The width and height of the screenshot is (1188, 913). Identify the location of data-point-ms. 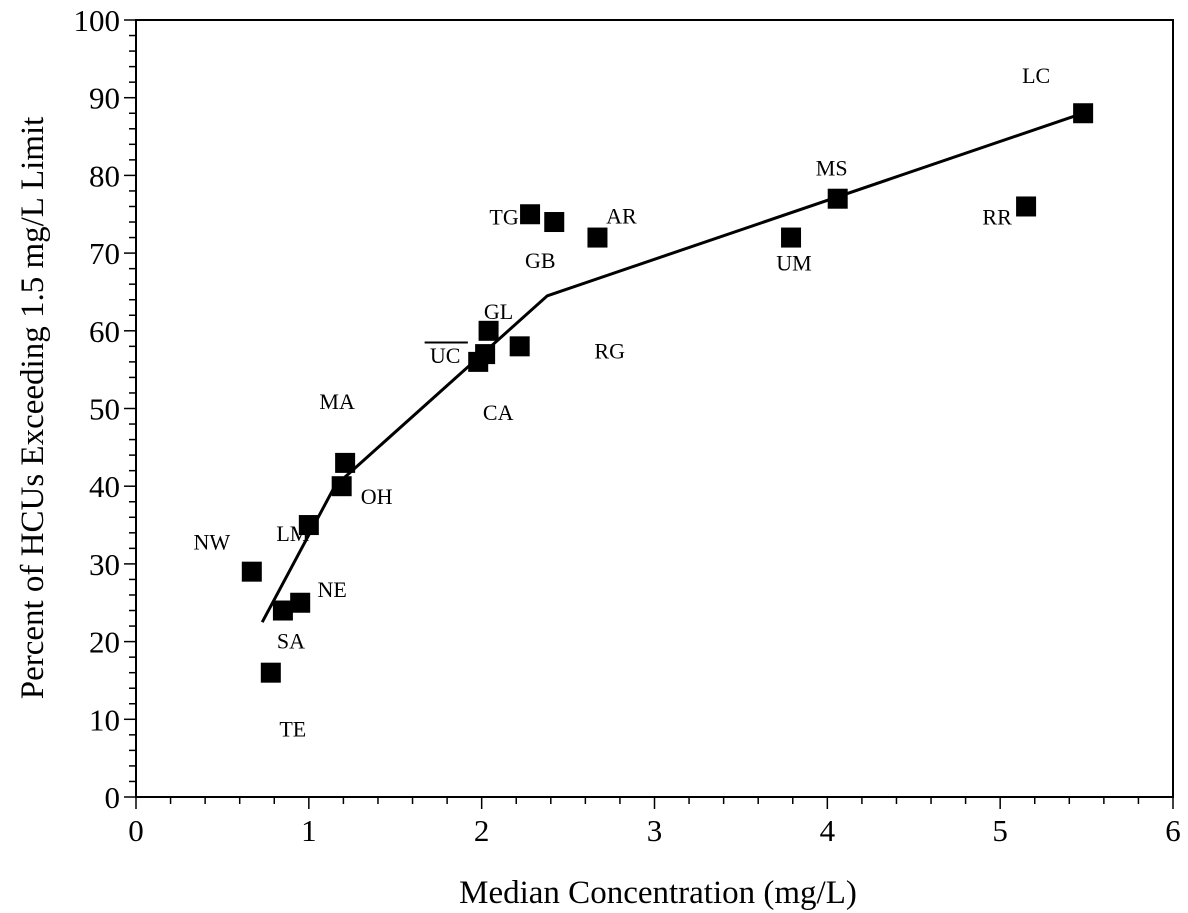
(837, 198).